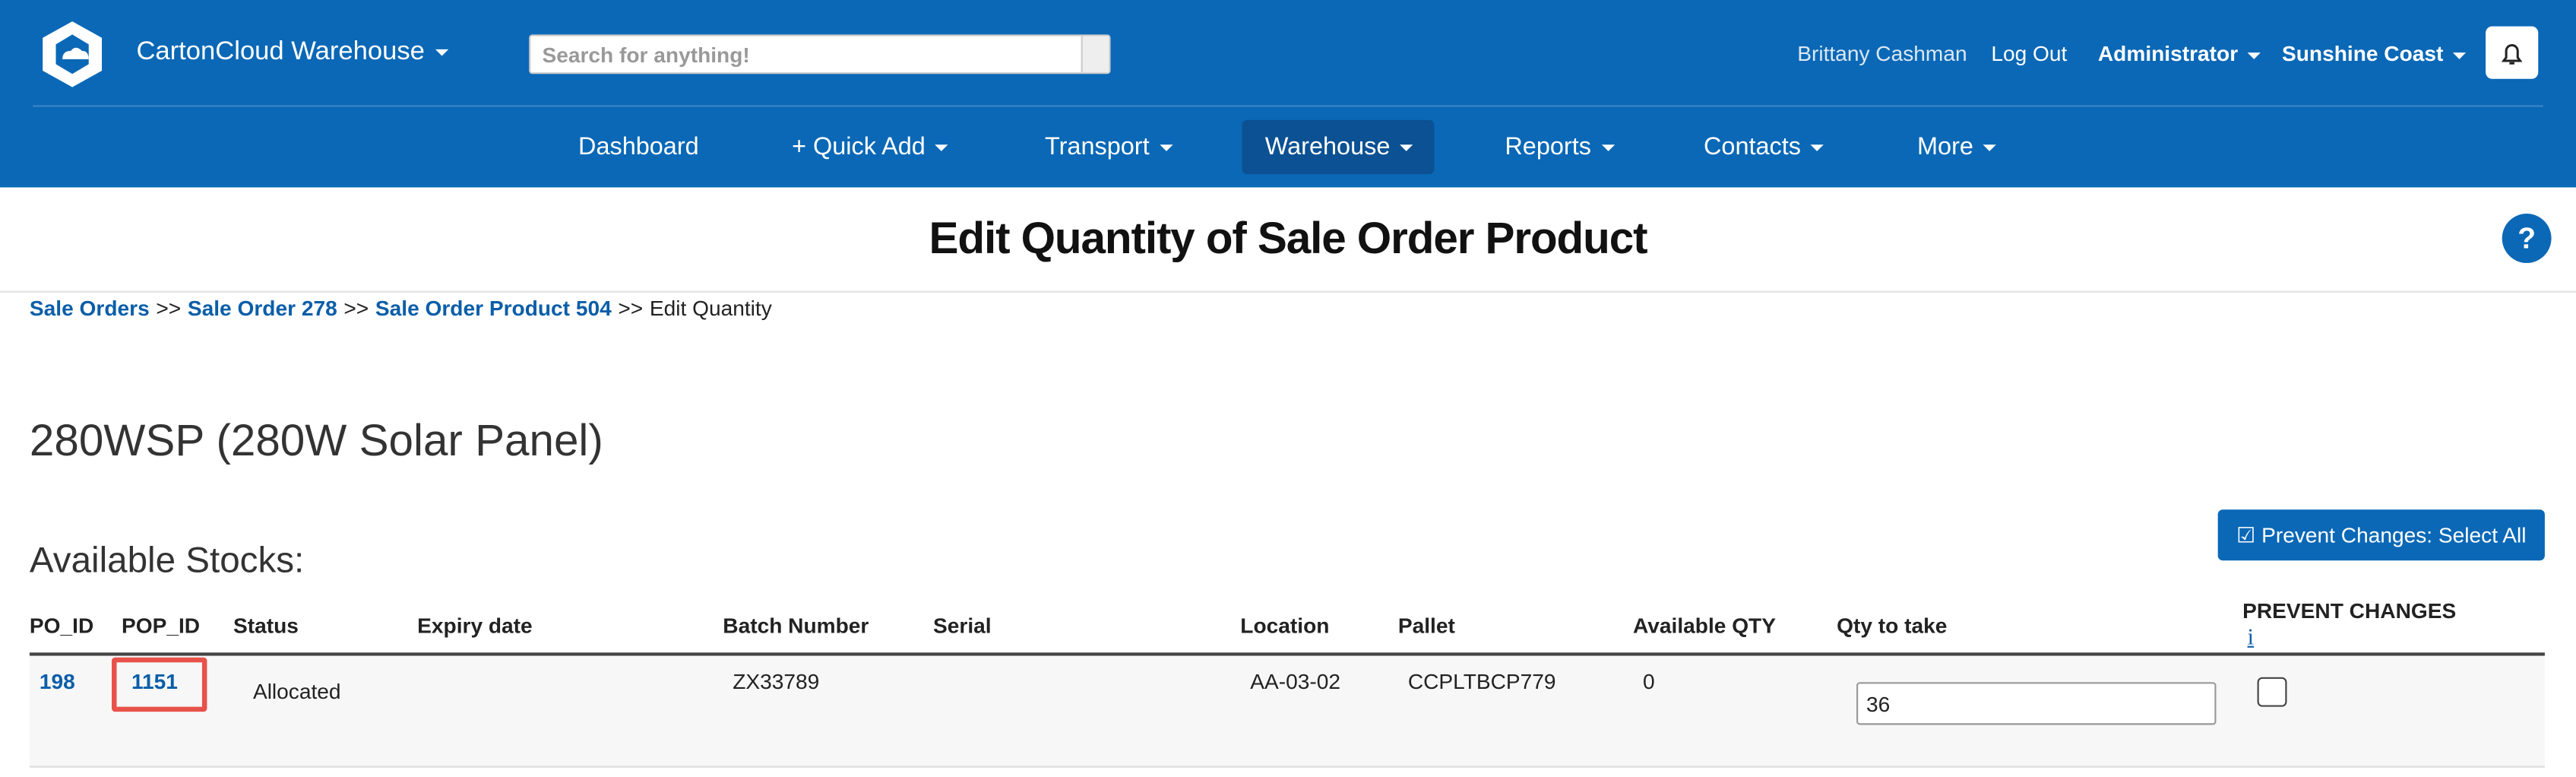 The image size is (2576, 777). Describe the element at coordinates (161, 626) in the screenshot. I see `column-header: POP_ID` at that location.